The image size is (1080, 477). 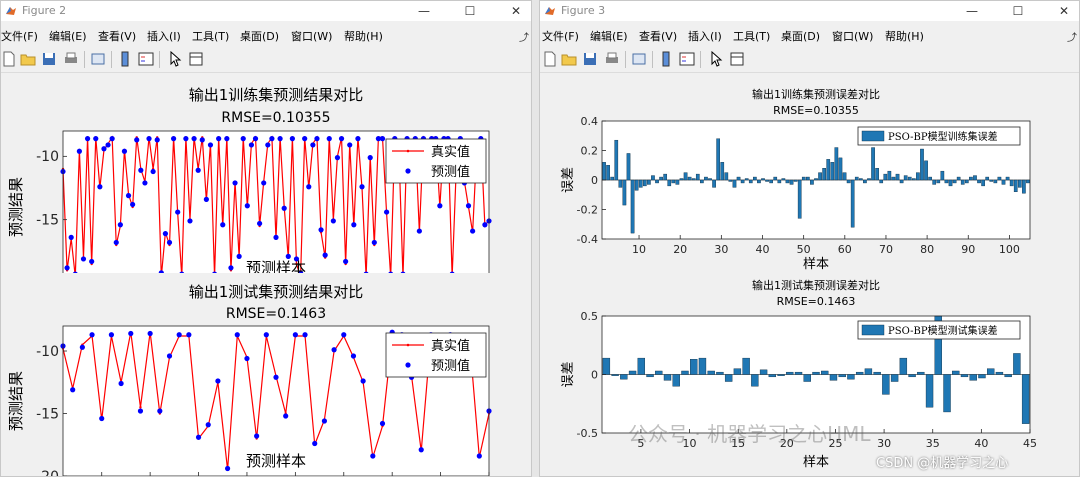 What do you see at coordinates (809, 59) in the screenshot?
I see `toolbar` at bounding box center [809, 59].